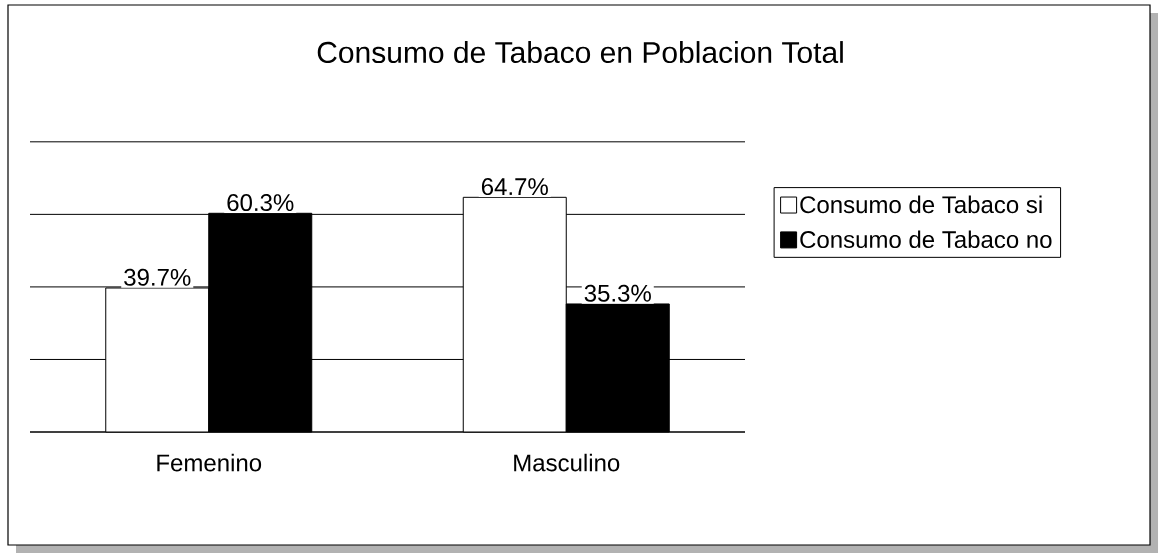 This screenshot has height=559, width=1162. I want to click on data-label: 60.3%, so click(260, 203).